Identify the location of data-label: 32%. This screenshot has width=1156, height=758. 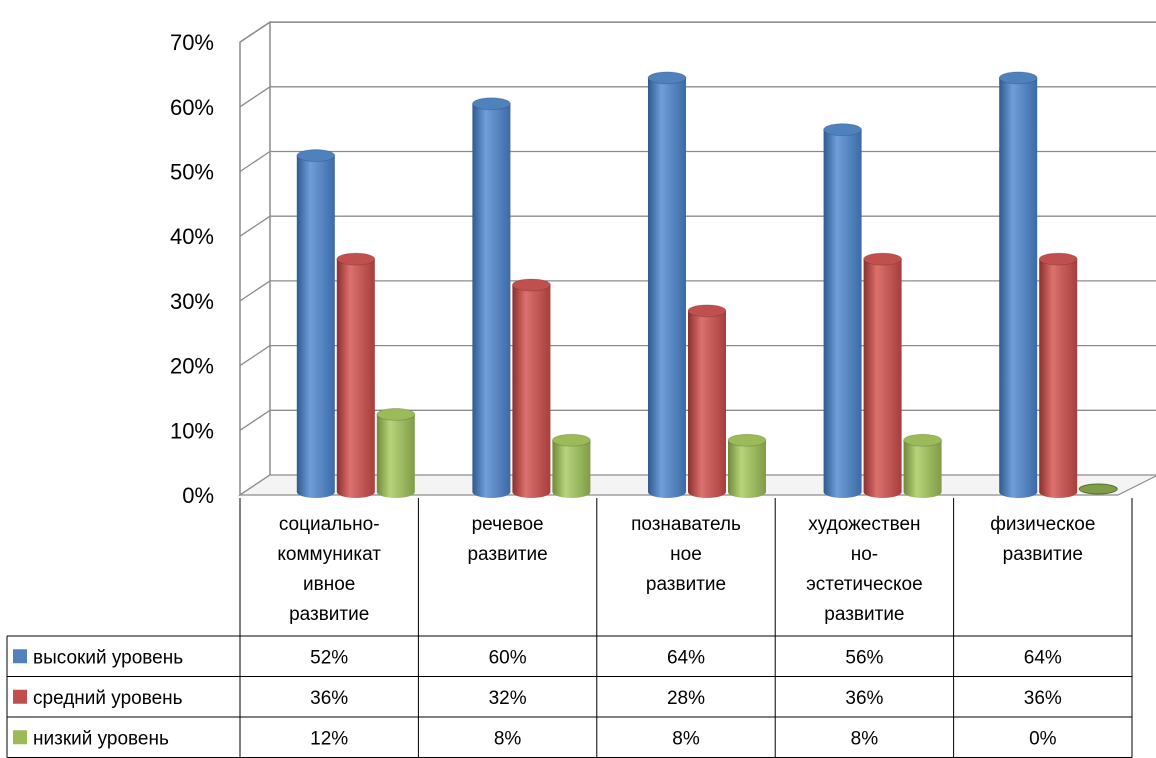
(508, 698).